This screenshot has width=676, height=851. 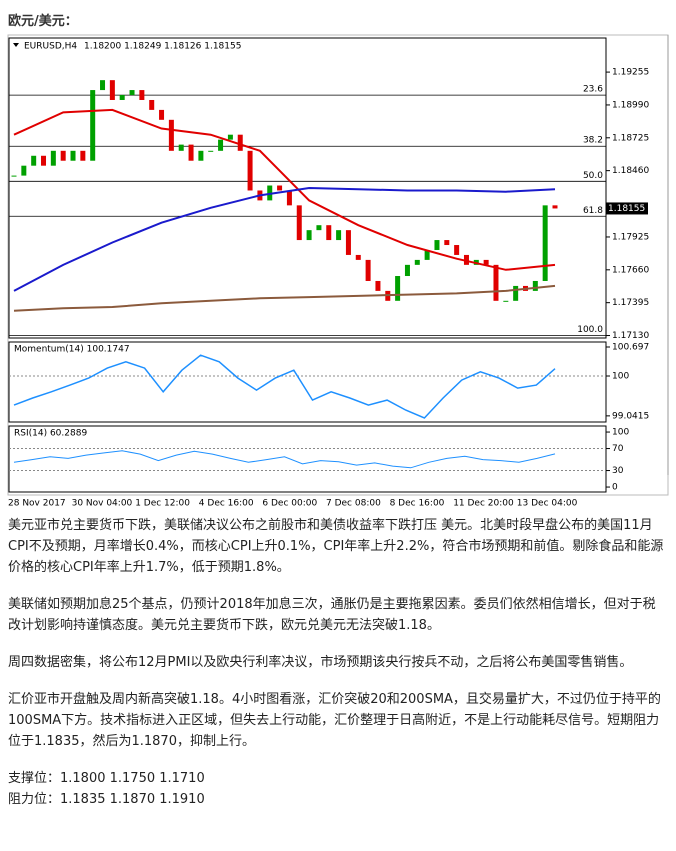 What do you see at coordinates (417, 504) in the screenshot?
I see `x-tick-label: 8 Dec 16:00` at bounding box center [417, 504].